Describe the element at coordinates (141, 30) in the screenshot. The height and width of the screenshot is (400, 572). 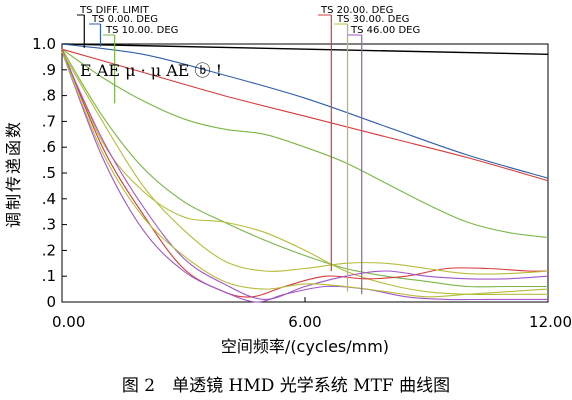
I see `legend-label-2: TS 10.00. DEG` at that location.